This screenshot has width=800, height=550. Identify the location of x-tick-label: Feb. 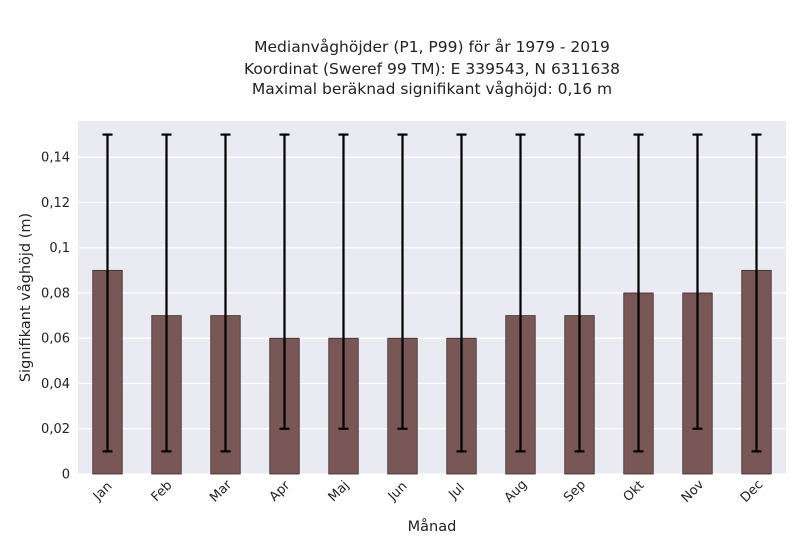
(162, 491).